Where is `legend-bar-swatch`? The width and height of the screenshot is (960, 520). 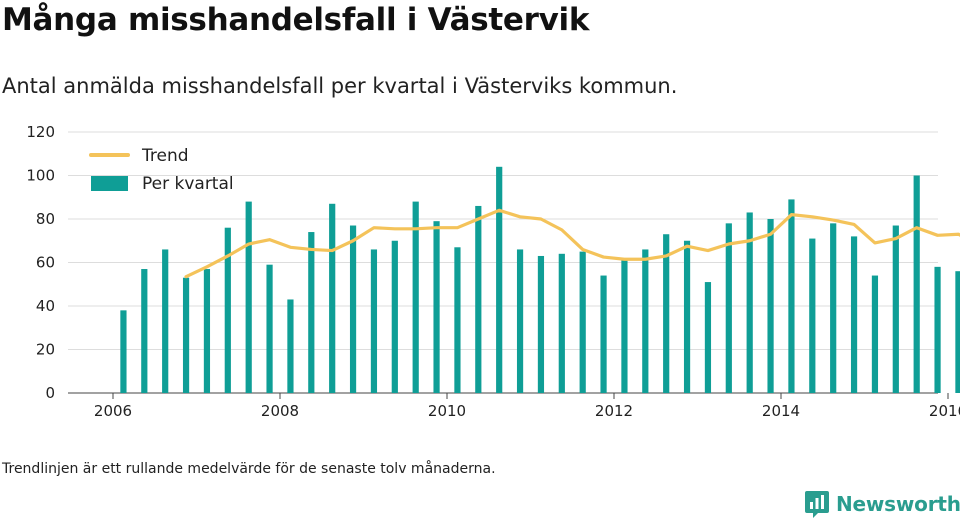
legend-bar-swatch is located at coordinates (109, 183).